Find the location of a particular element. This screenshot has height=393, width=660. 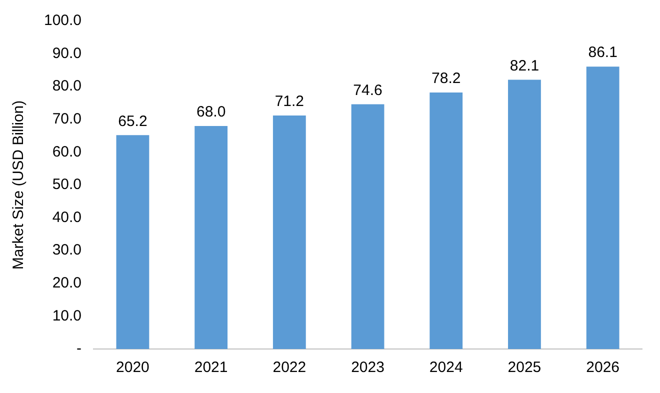

x-tick-label: 2020 is located at coordinates (133, 367).